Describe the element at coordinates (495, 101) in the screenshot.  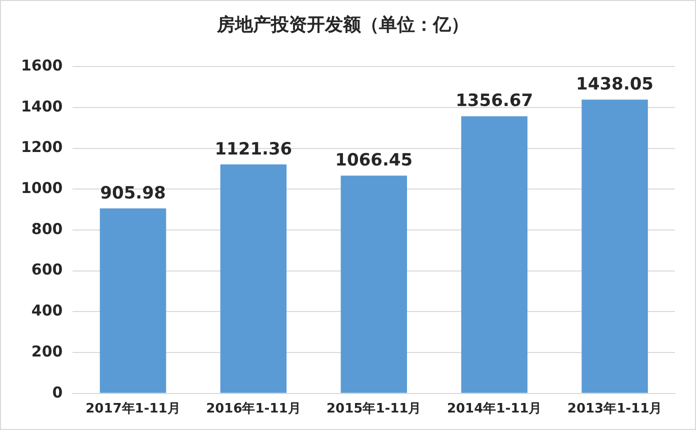
I see `data-label: 1356.67` at that location.